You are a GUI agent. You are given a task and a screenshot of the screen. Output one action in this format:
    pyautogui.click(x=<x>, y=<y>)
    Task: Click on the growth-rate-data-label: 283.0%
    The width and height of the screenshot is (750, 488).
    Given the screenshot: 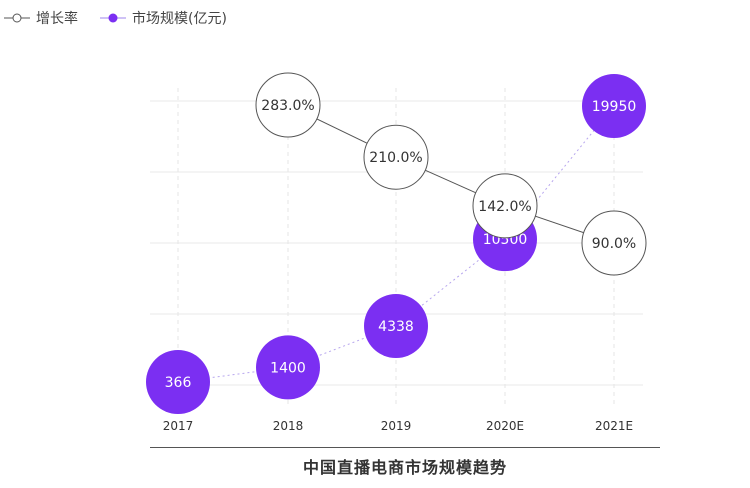 What is the action you would take?
    pyautogui.click(x=287, y=106)
    